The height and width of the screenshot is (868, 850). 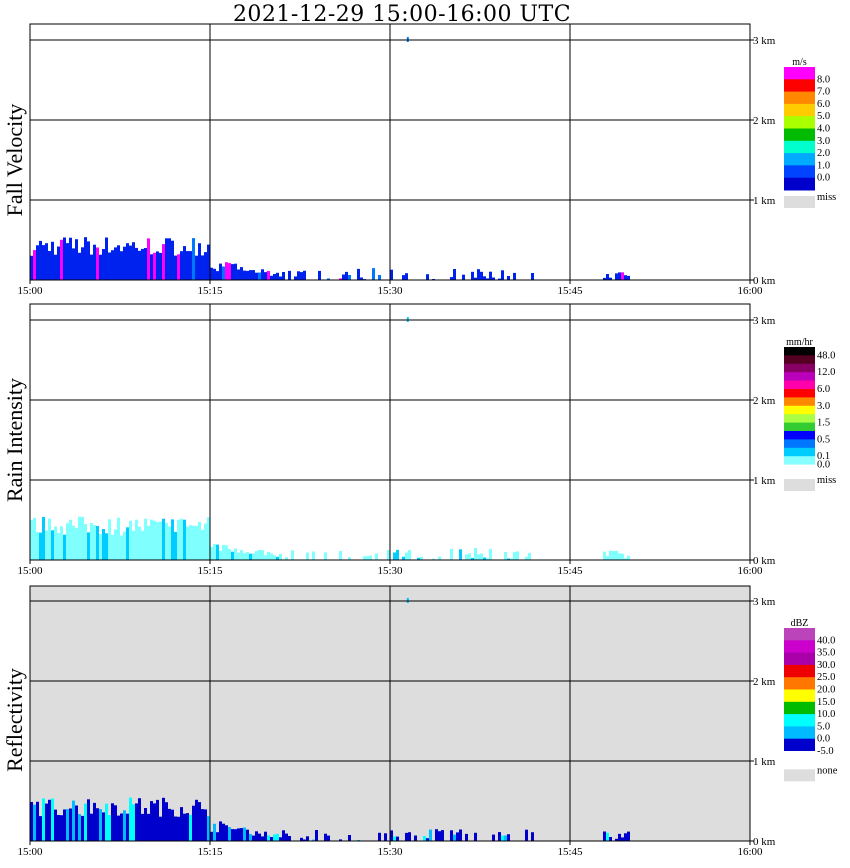 I want to click on legend-miss-swatch, so click(x=799, y=775).